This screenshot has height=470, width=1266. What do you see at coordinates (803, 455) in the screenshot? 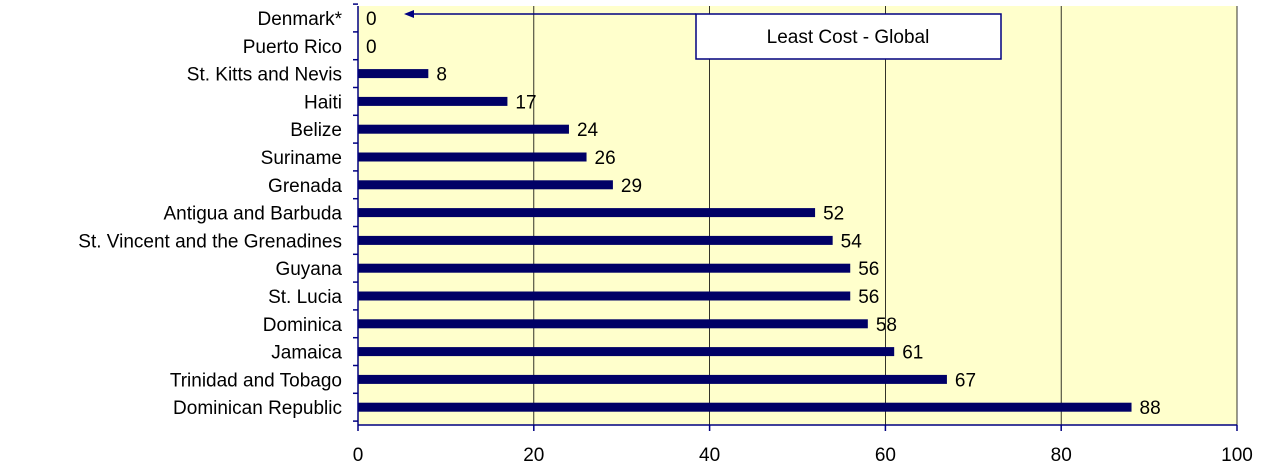
I see `x-tick-labels: 0 20 40 60 80 100` at bounding box center [803, 455].